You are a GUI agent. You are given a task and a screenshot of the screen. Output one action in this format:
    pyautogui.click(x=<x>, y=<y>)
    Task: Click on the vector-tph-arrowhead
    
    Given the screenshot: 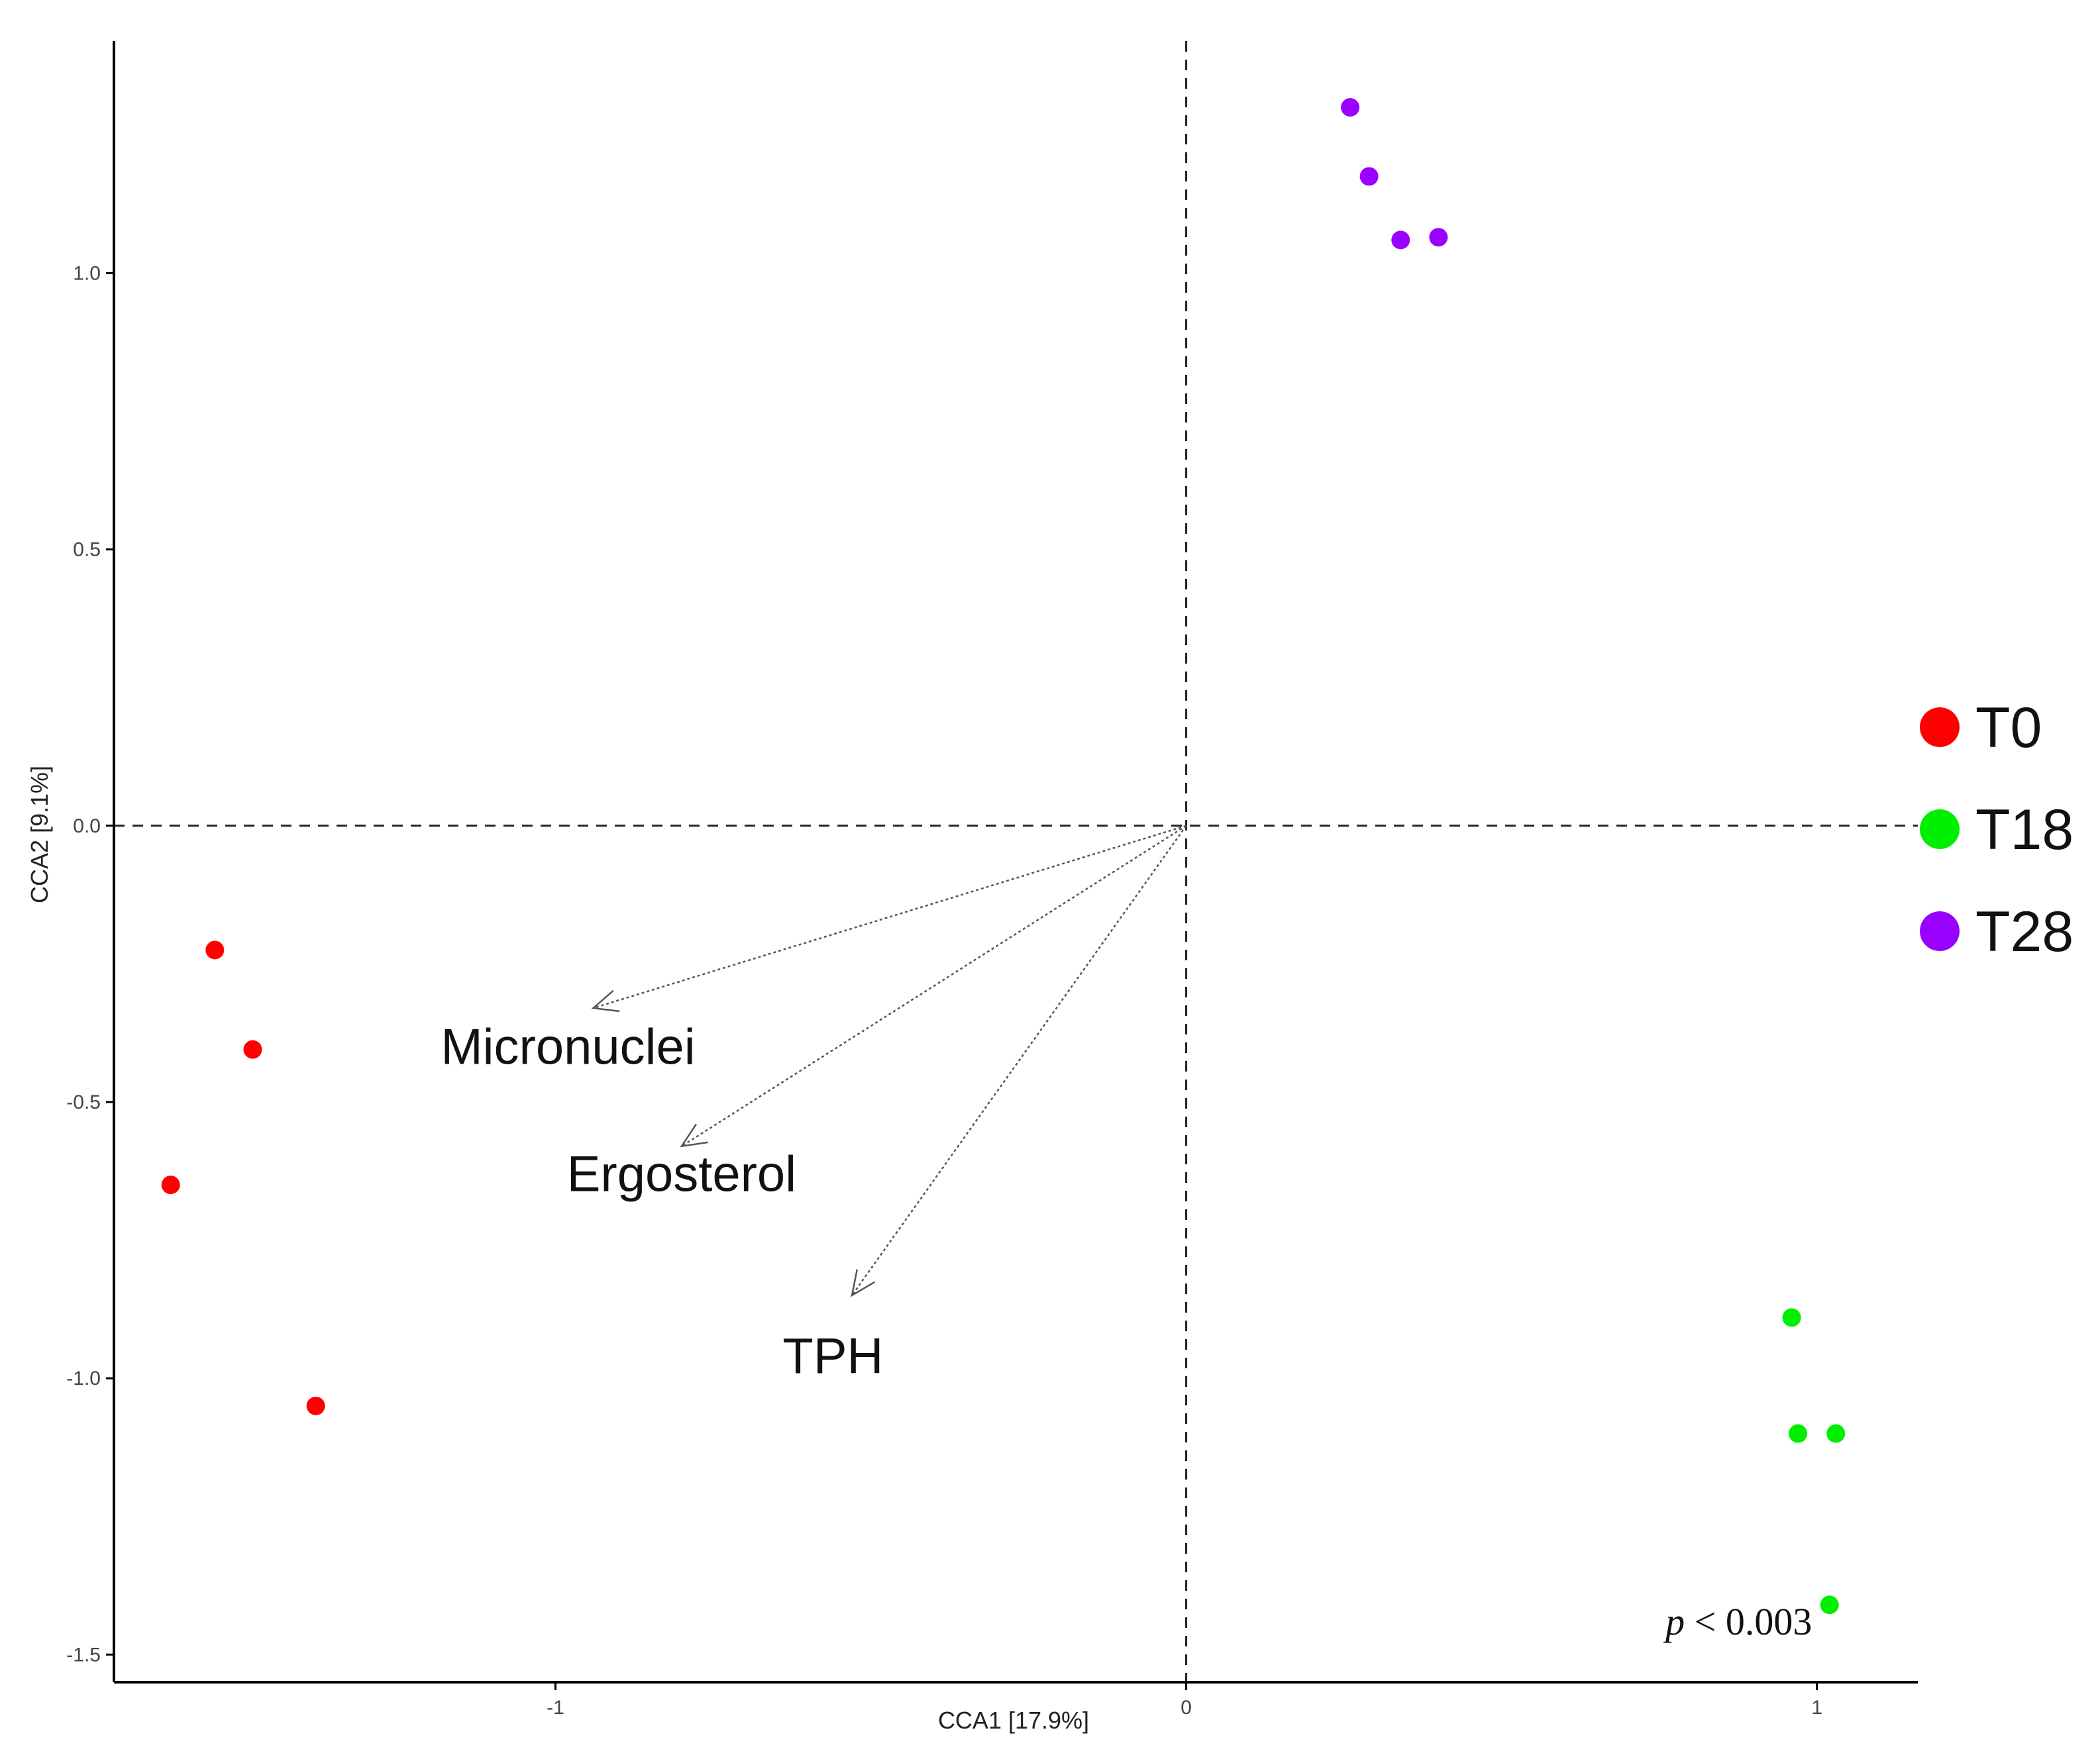 What is the action you would take?
    pyautogui.click(x=863, y=1283)
    